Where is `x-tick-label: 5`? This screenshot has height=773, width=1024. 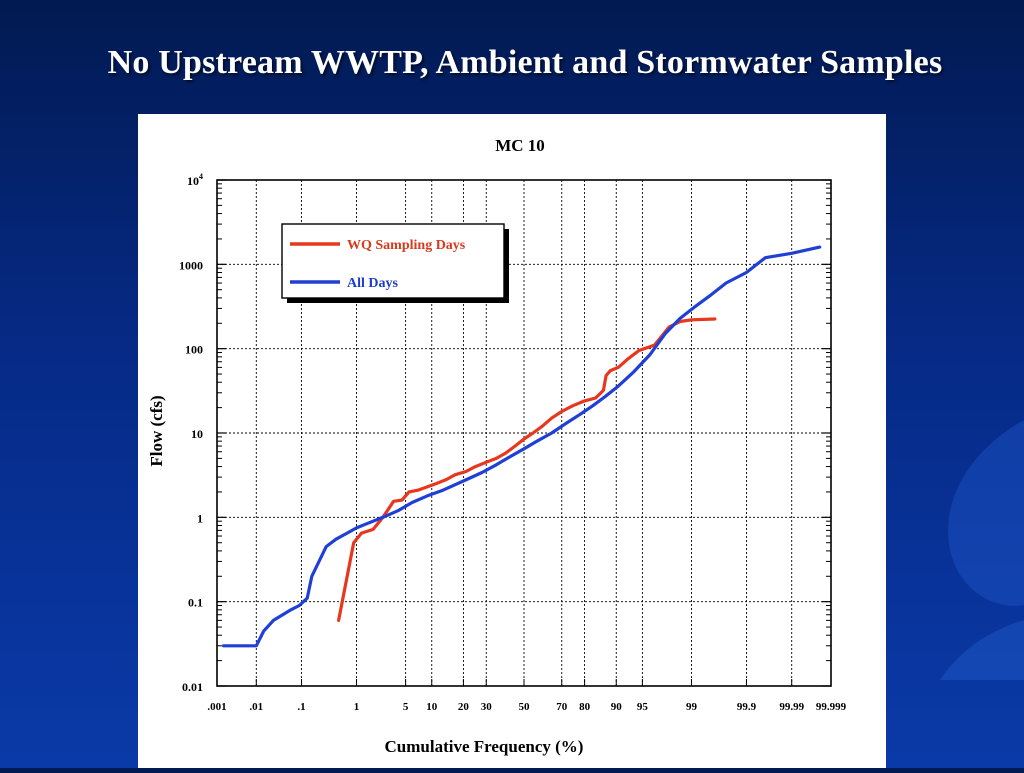 x-tick-label: 5 is located at coordinates (406, 707).